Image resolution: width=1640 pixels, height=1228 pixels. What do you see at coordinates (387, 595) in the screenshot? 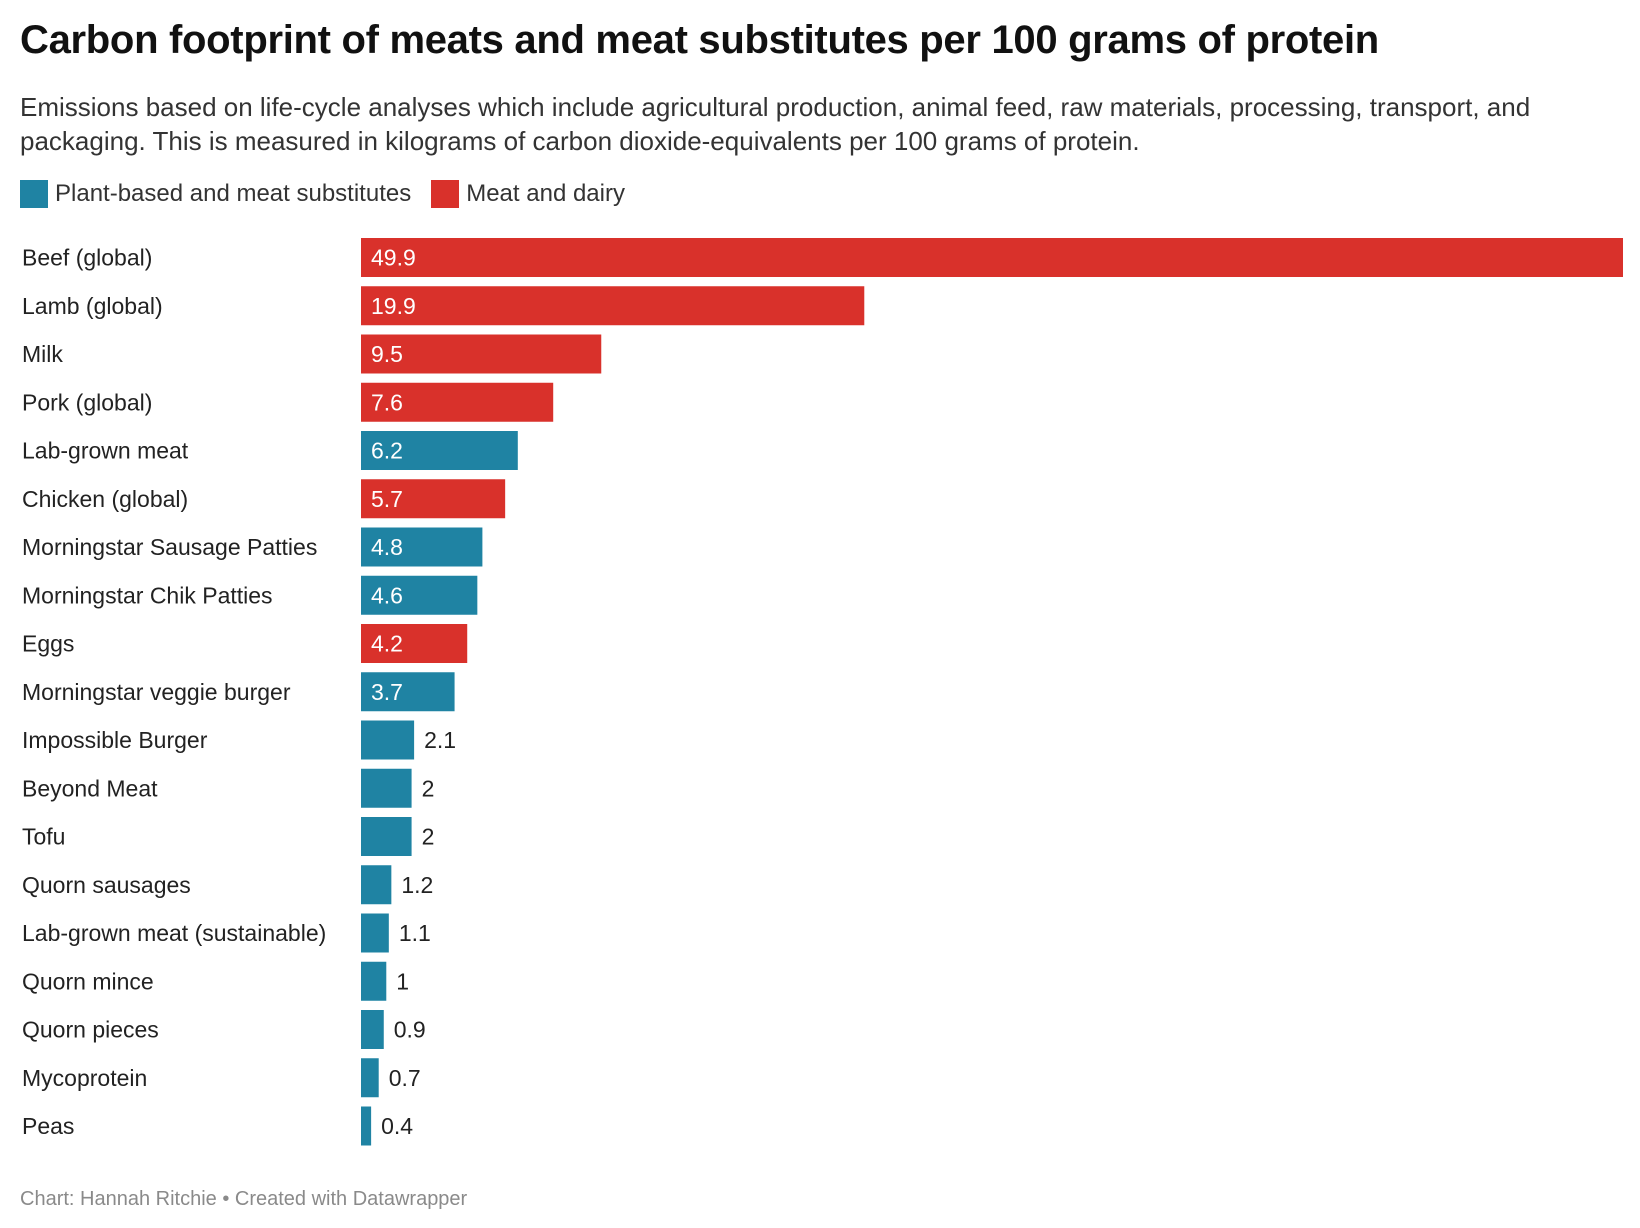
I see `value-label: 4.6` at bounding box center [387, 595].